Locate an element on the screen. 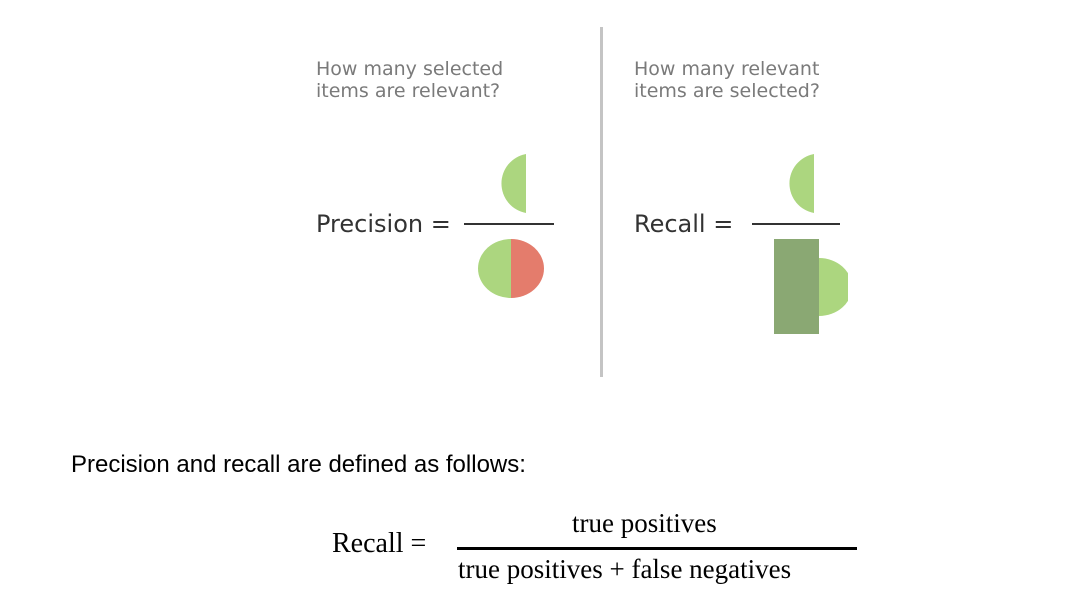 This screenshot has width=1082, height=608. recall-denominator-relevant-rect is located at coordinates (796, 286).